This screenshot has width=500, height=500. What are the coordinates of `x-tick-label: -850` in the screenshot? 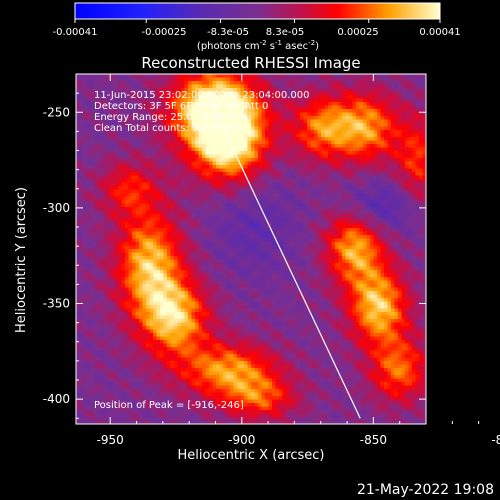 It's located at (373, 440).